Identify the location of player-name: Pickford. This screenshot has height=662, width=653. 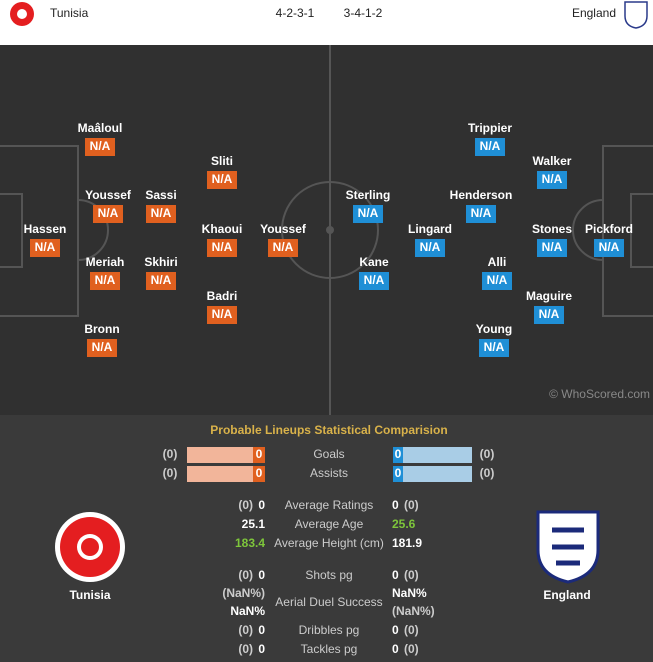
(609, 229).